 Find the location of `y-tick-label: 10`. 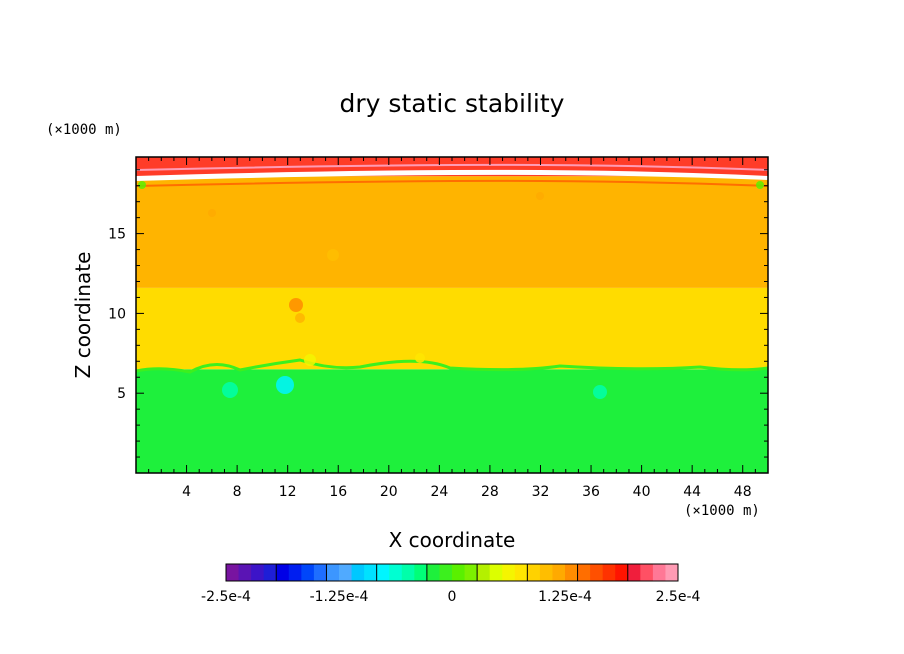

y-tick-label: 10 is located at coordinates (117, 314).